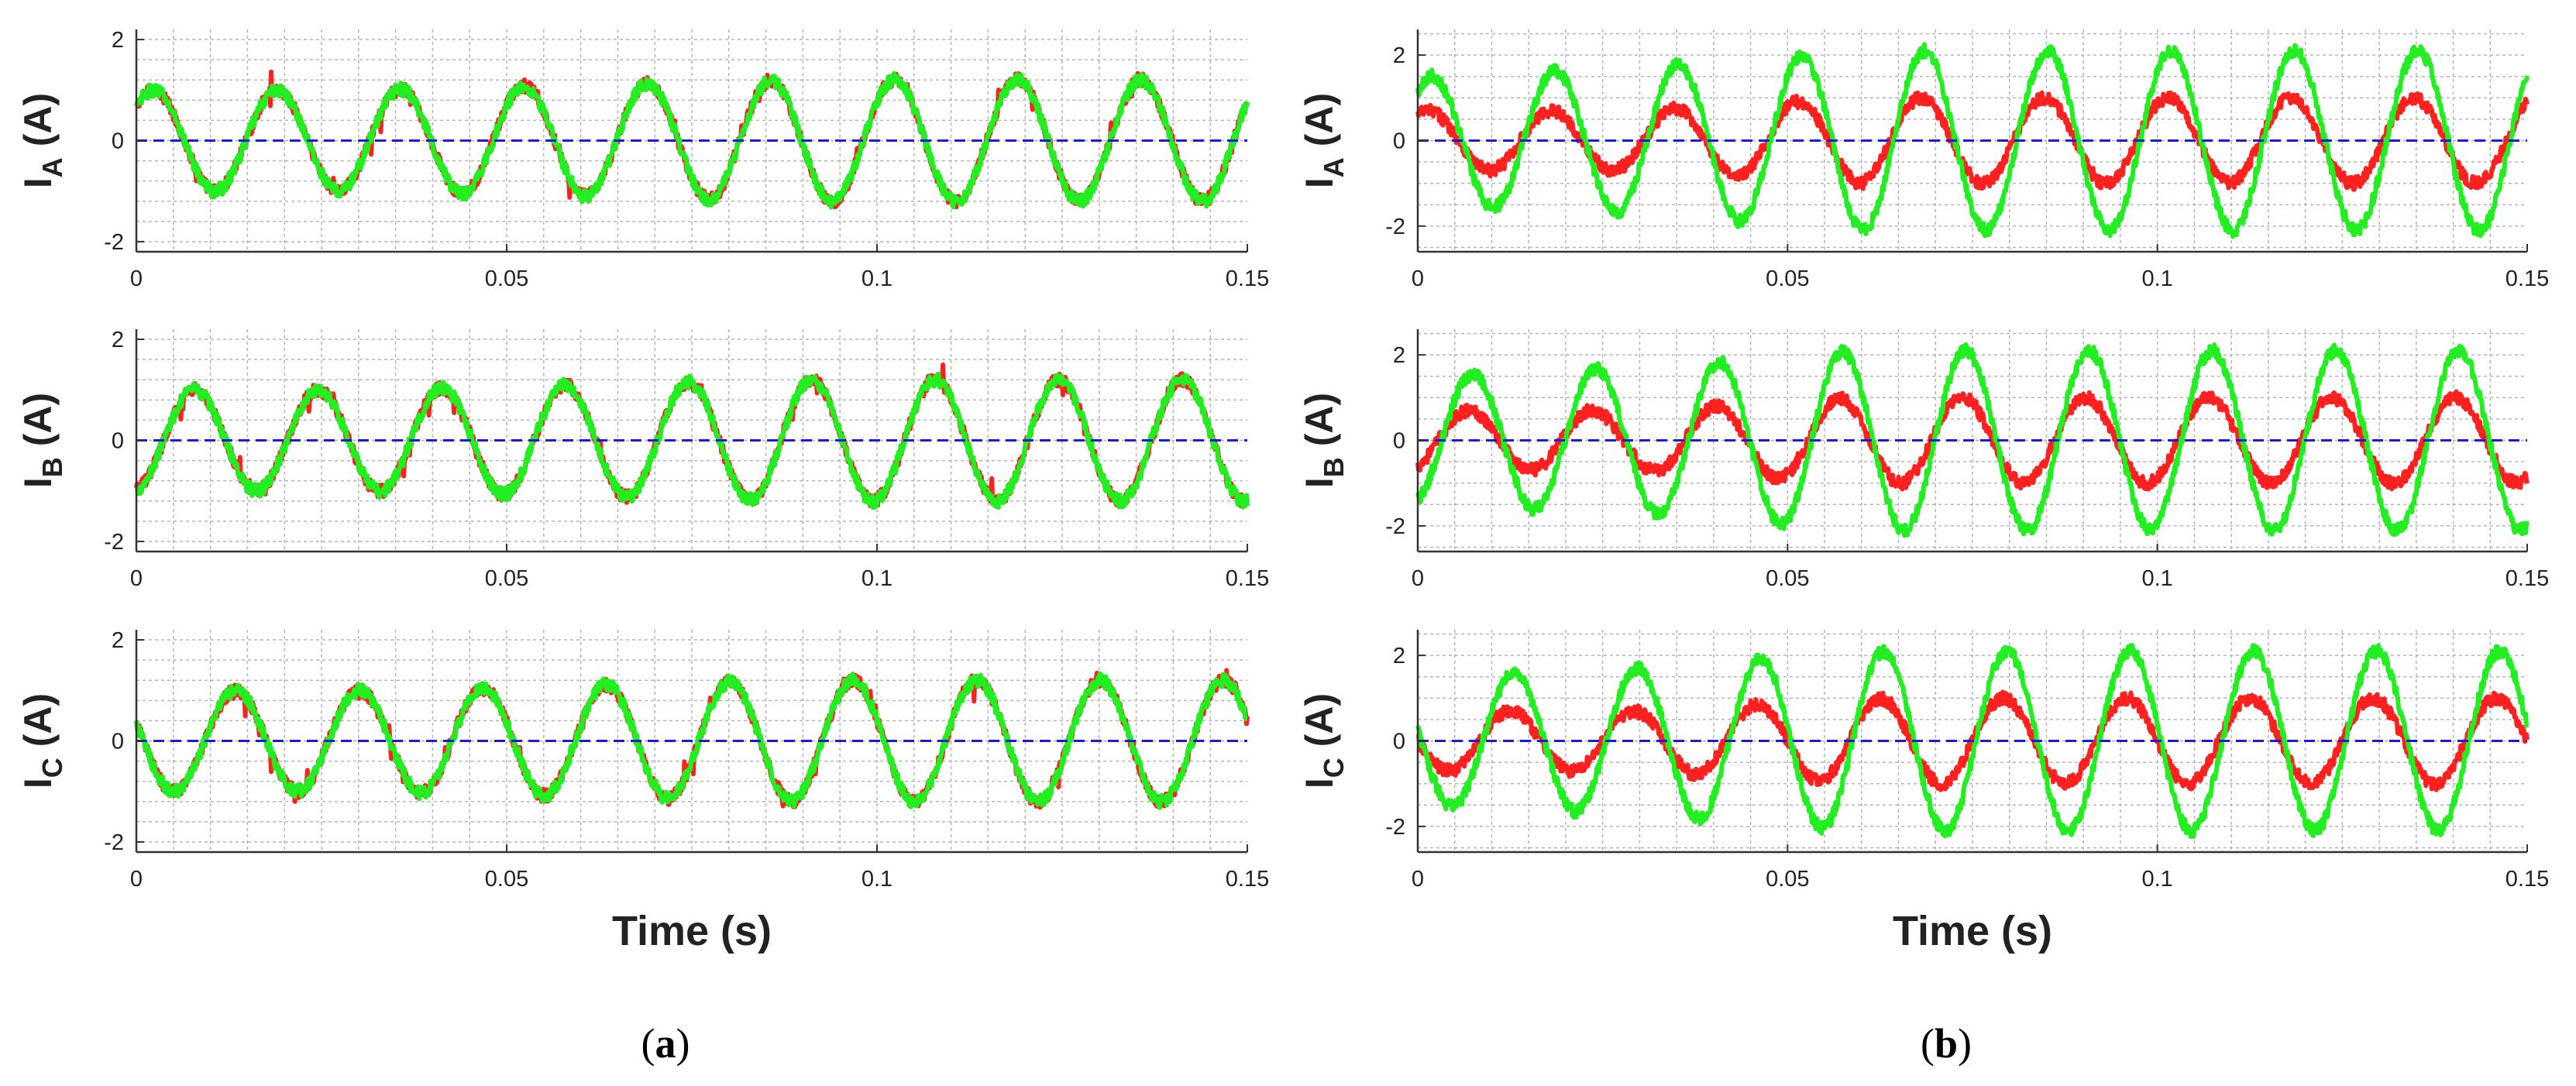 This screenshot has height=1086, width=2576. Describe the element at coordinates (665, 1043) in the screenshot. I see `panel-caption: (a)` at that location.